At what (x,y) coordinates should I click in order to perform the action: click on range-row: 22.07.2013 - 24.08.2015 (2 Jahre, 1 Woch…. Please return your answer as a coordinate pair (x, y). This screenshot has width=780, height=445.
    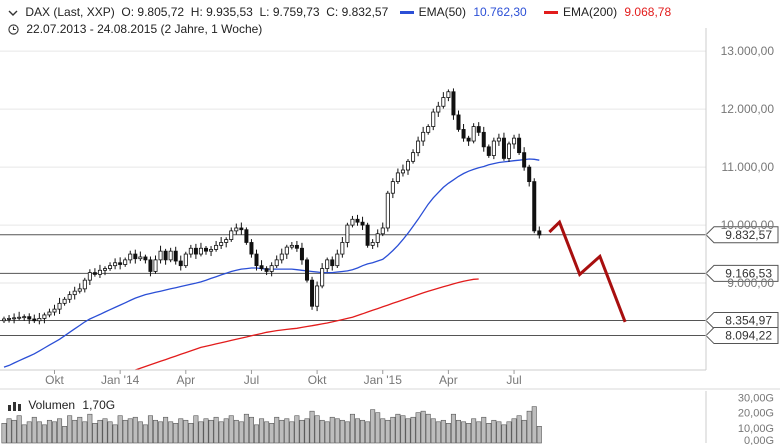
    Looking at the image, I should click on (135, 29).